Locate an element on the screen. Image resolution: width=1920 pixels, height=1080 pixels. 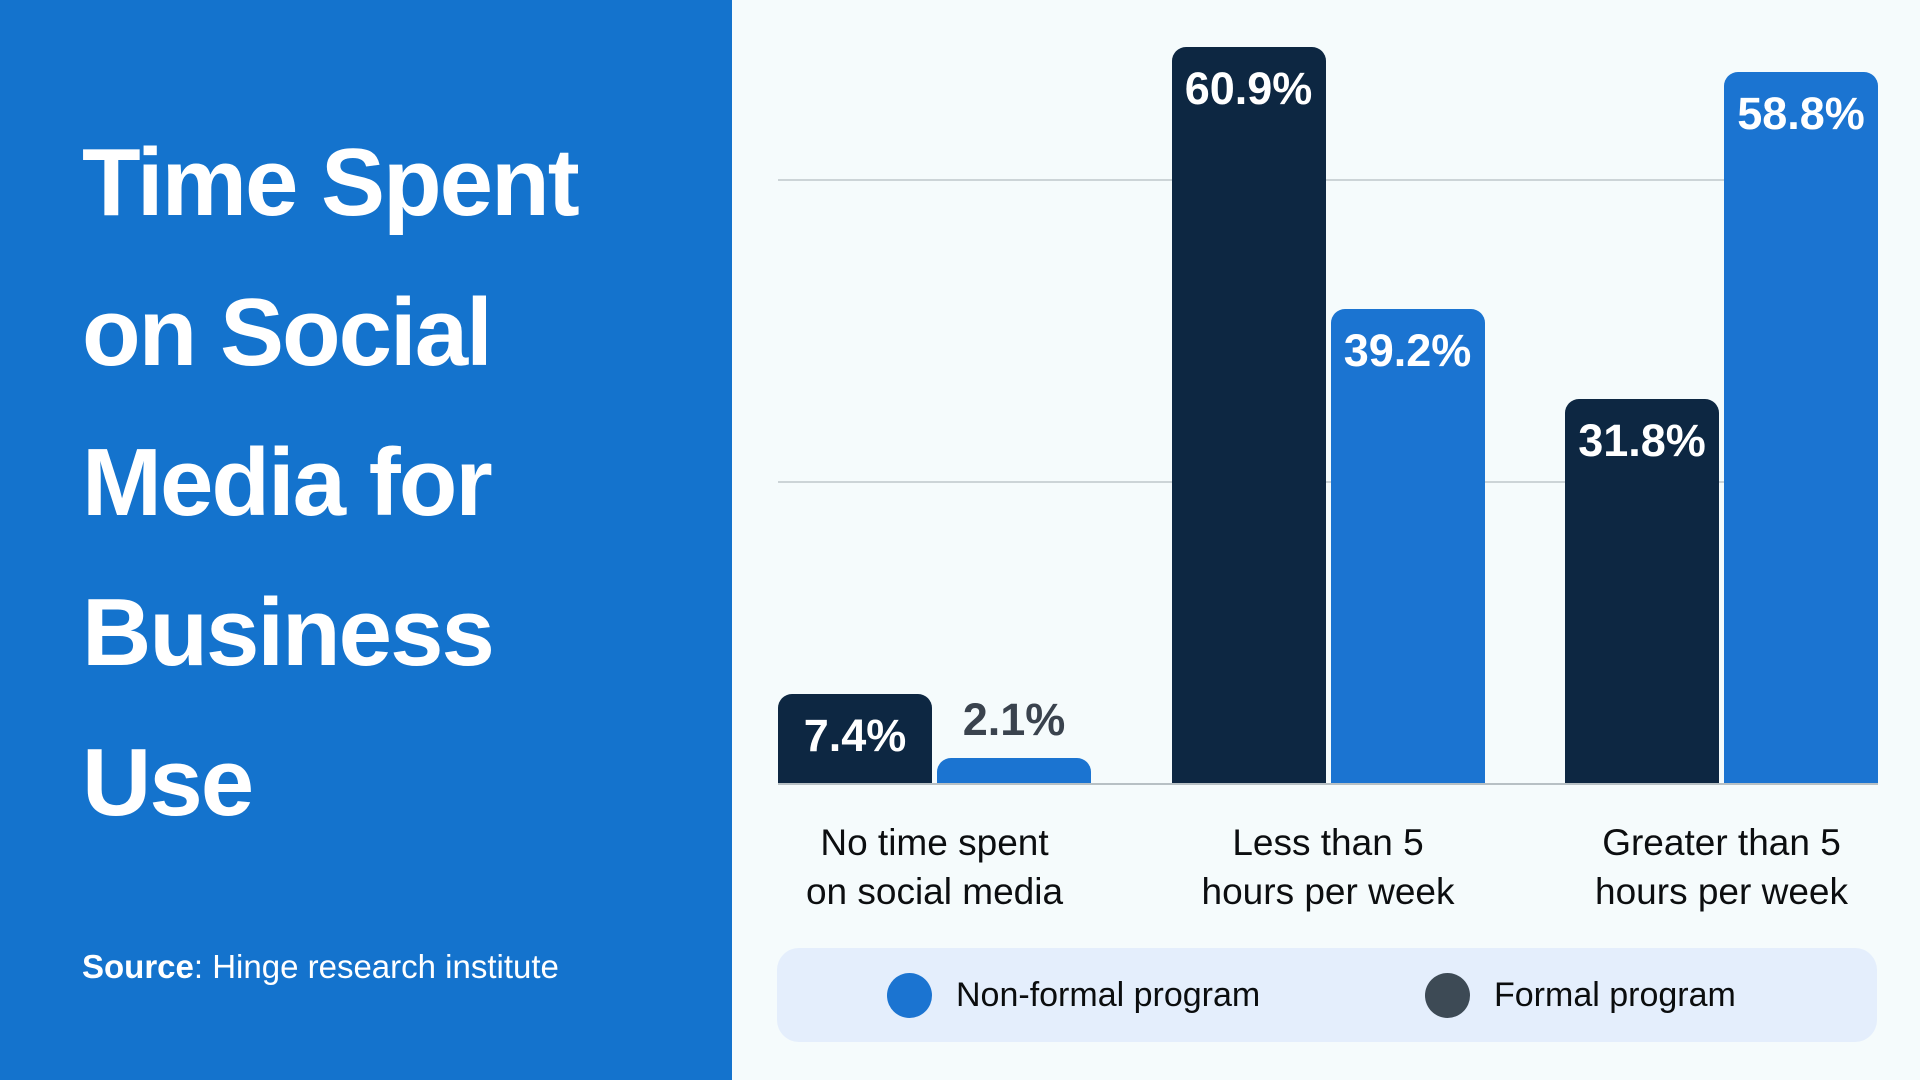
category-label-0: No time spent on social media is located at coordinates (934, 867).